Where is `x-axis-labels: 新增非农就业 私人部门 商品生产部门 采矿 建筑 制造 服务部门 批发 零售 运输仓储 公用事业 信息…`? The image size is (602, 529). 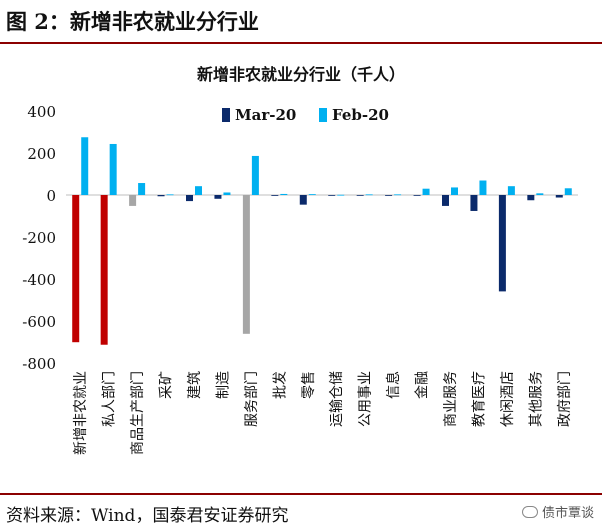
x-axis-labels: 新增非农就业 私人部门 商品生产部门 采矿 建筑 制造 服务部门 批发 零售 运输仓储 公用事业 信息… is located at coordinates (323, 413).